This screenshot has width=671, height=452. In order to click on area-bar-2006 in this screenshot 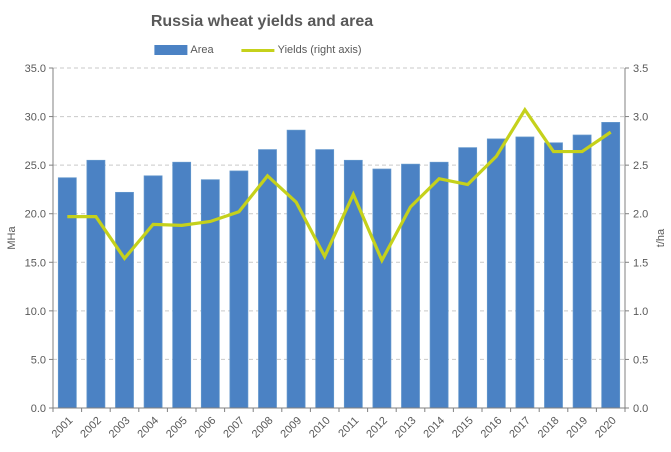, I will do `click(210, 294)`.